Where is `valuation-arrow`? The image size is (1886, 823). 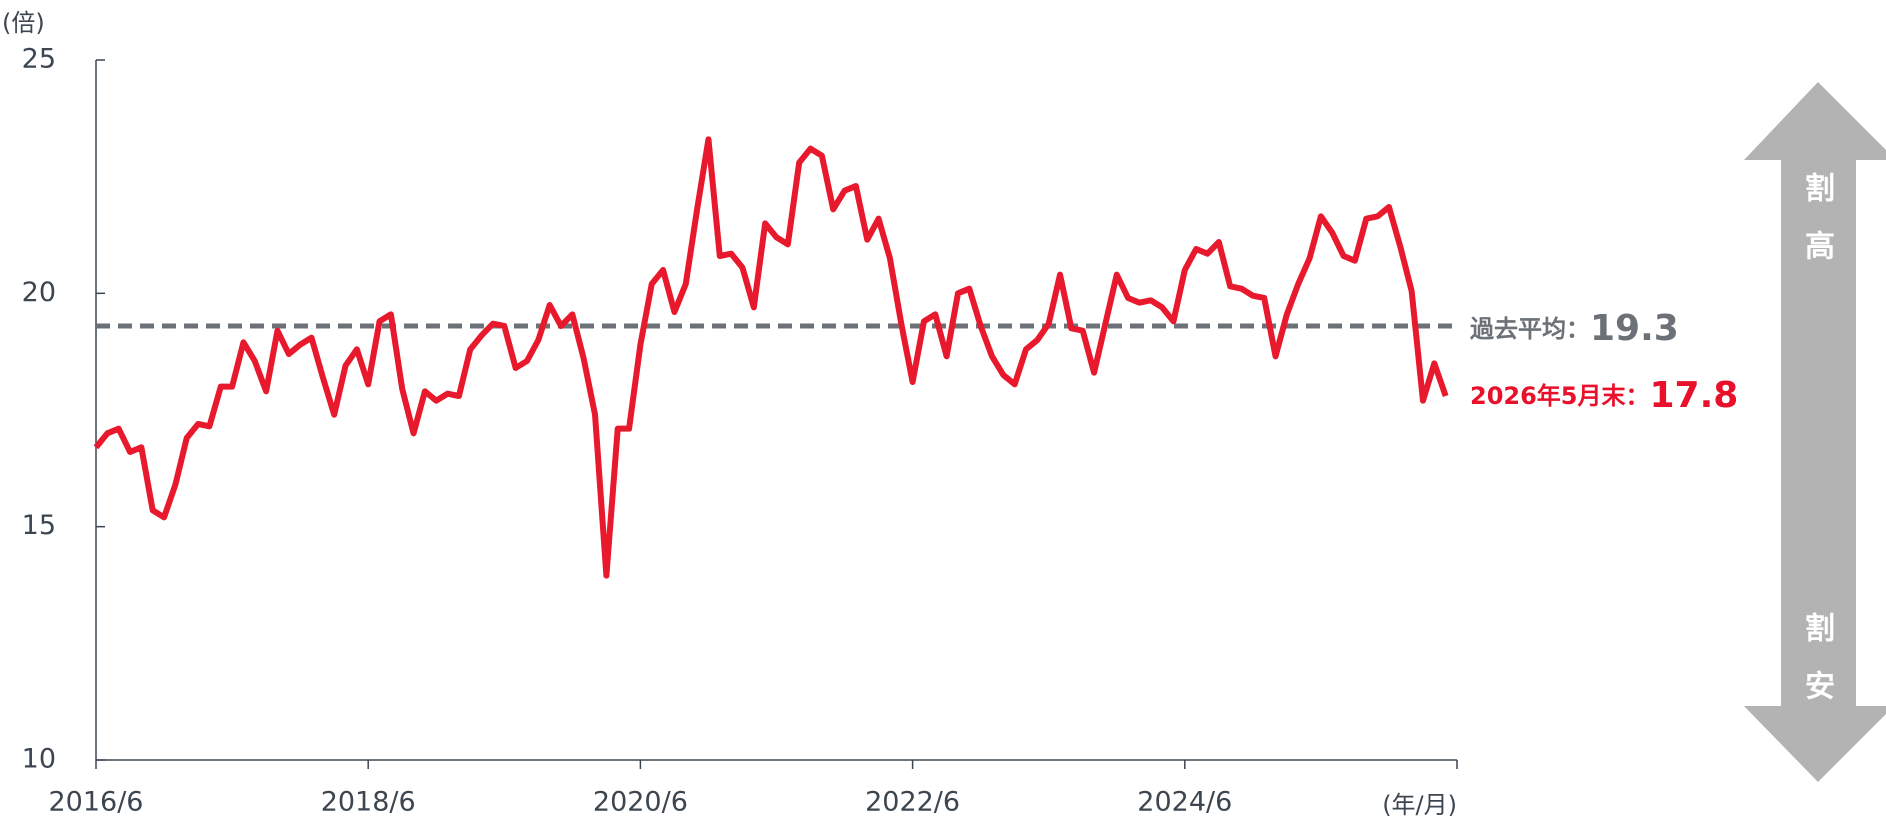 valuation-arrow is located at coordinates (1815, 432).